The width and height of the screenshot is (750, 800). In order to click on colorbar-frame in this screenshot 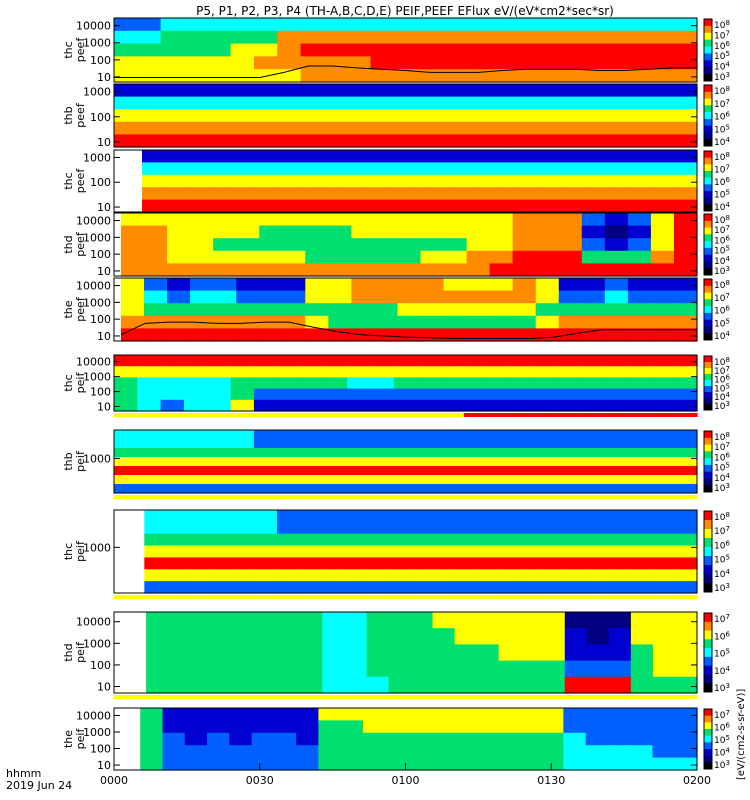, I will do `click(708, 309)`.